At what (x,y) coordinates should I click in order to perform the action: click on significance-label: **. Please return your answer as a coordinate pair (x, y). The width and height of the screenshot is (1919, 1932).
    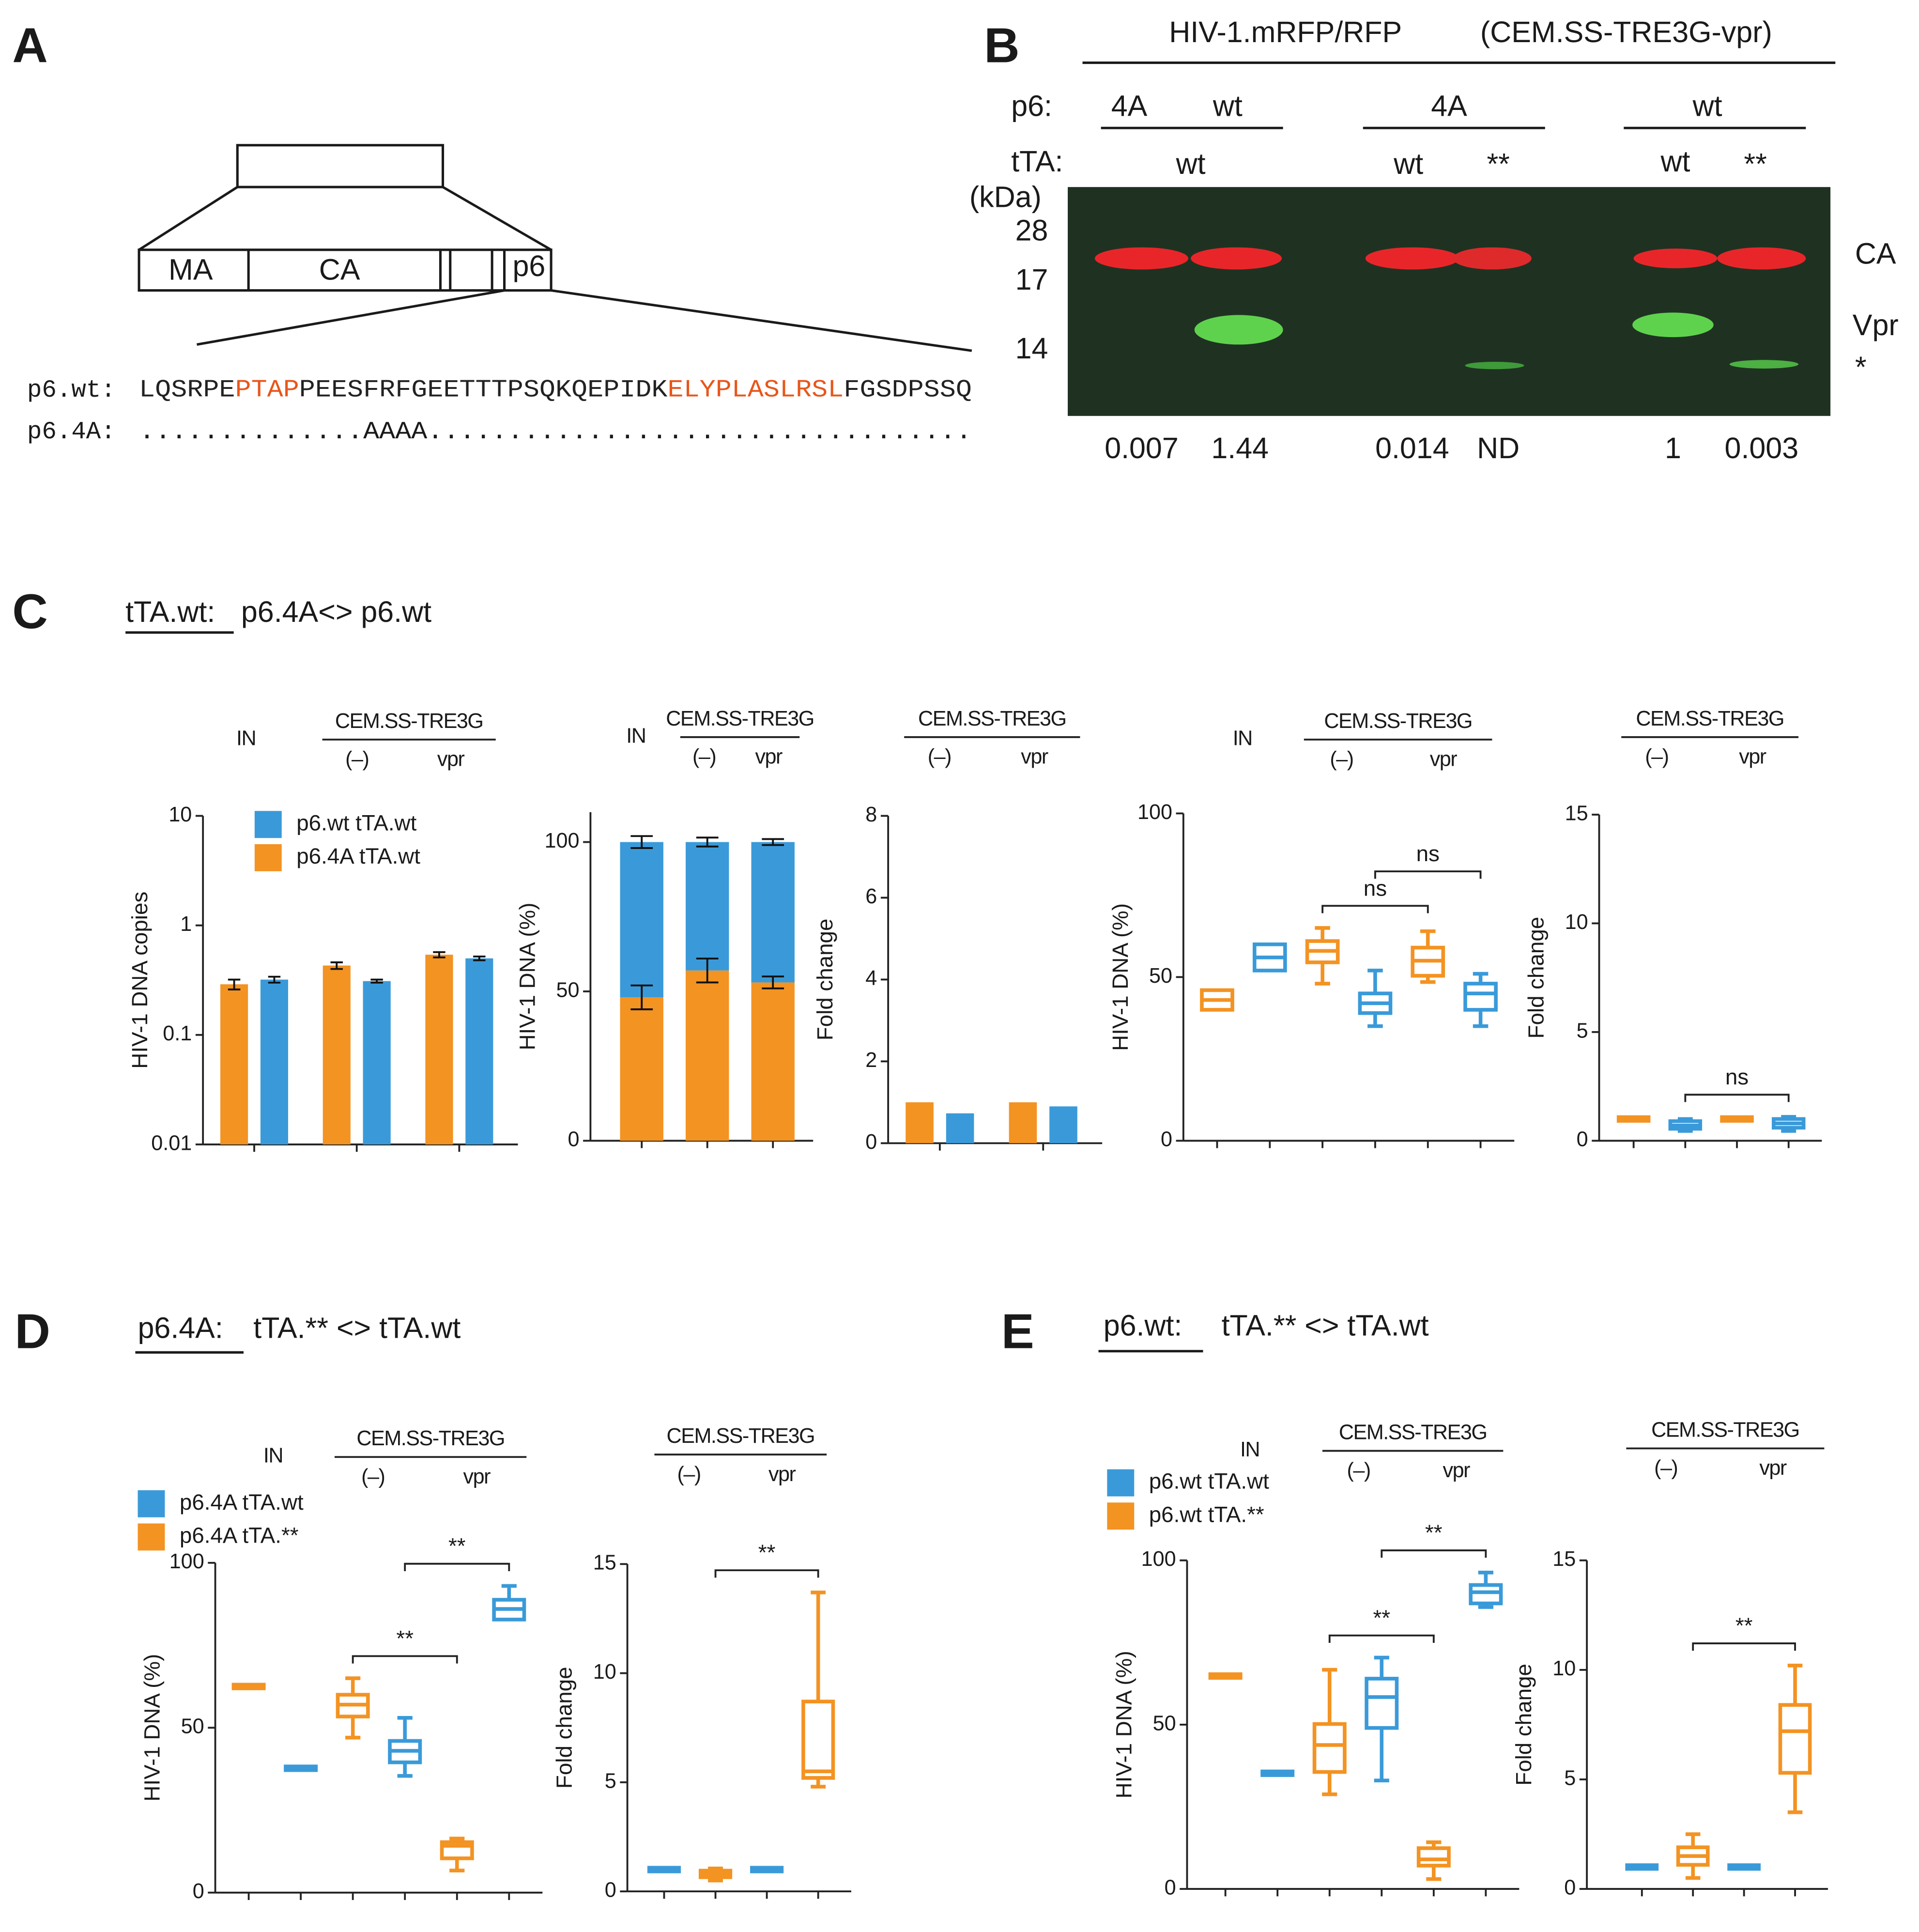
    Looking at the image, I should click on (1744, 1625).